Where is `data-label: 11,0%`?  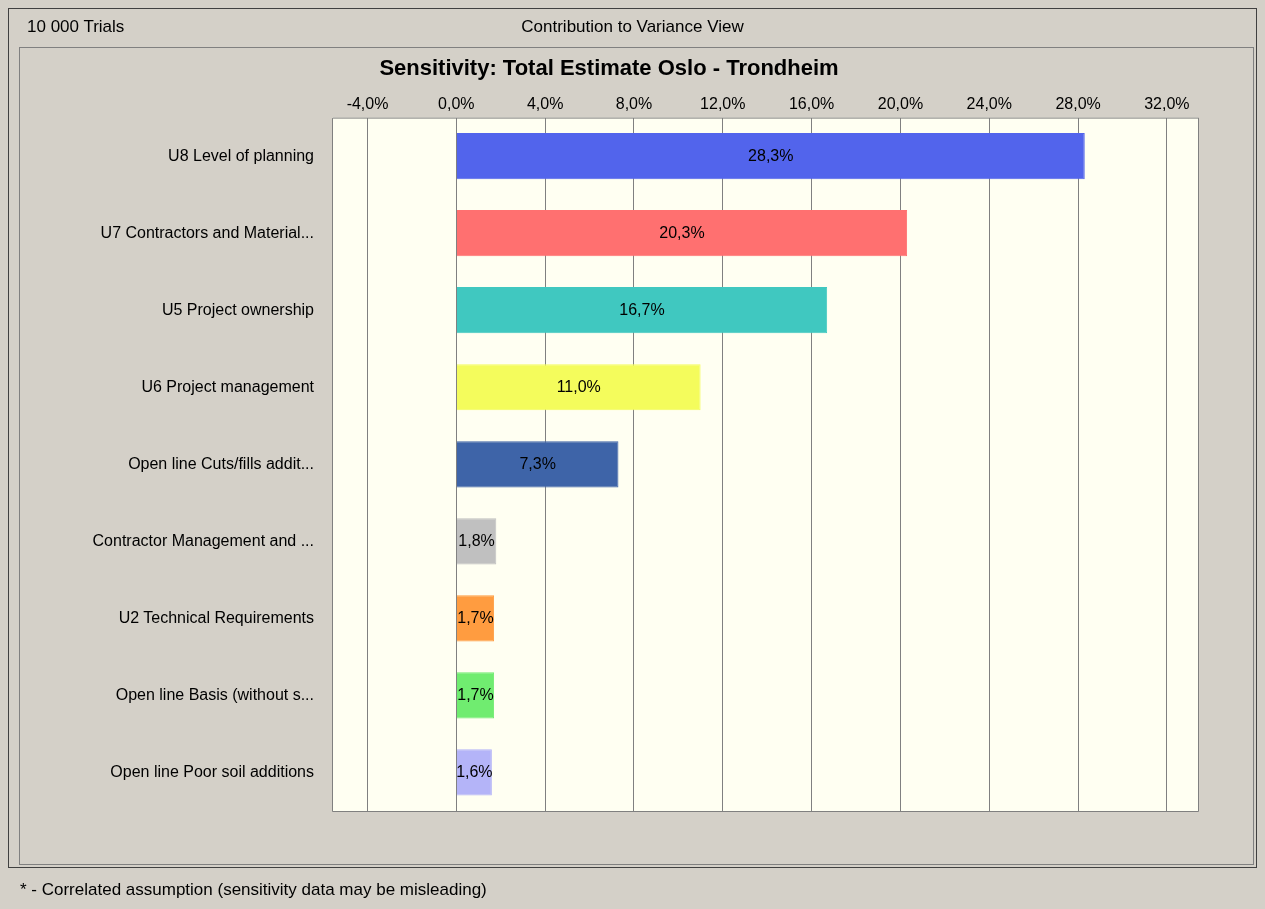 data-label: 11,0% is located at coordinates (578, 386).